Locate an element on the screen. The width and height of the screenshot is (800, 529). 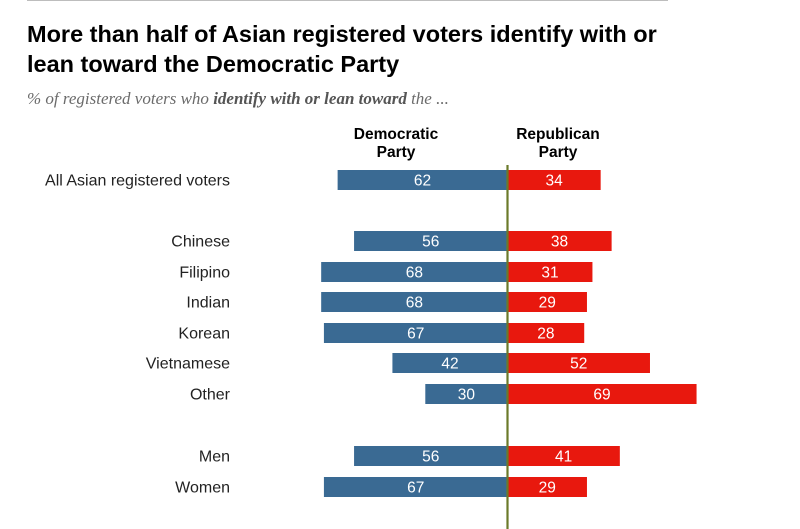
democratic-bar-korean is located at coordinates (415, 333).